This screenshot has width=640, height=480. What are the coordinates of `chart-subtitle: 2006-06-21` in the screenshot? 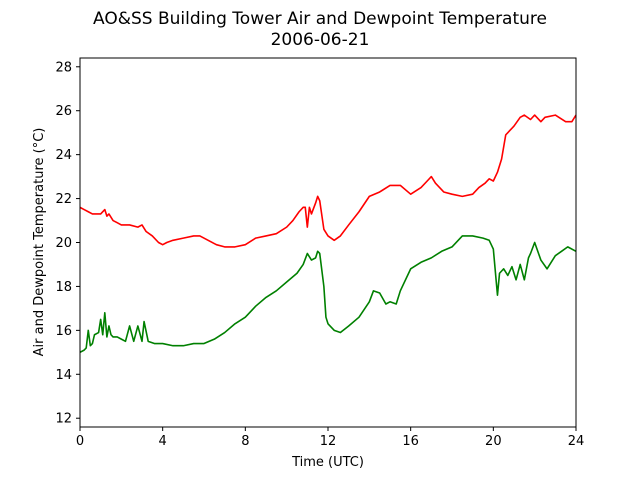 It's located at (320, 40).